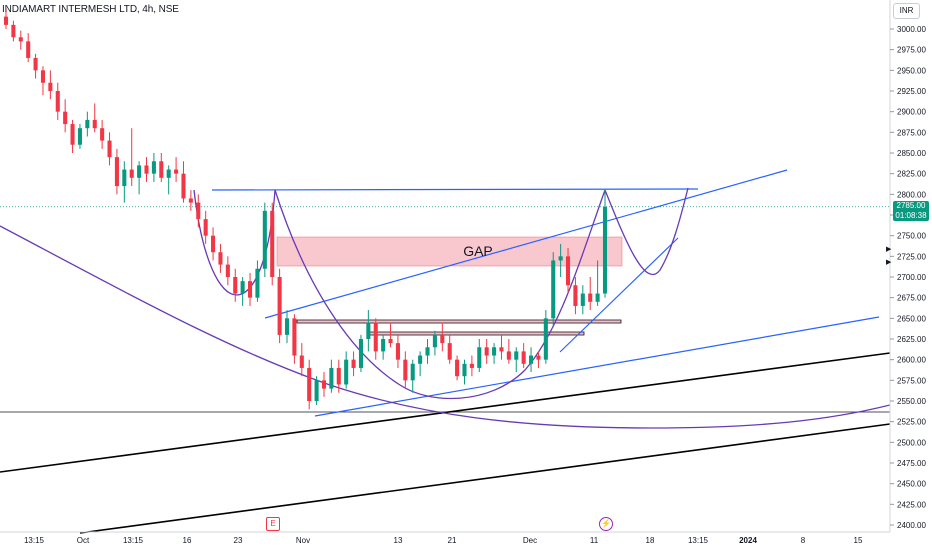 This screenshot has height=555, width=932. Describe the element at coordinates (478, 251) in the screenshot. I see `gap-label: GAP` at that location.